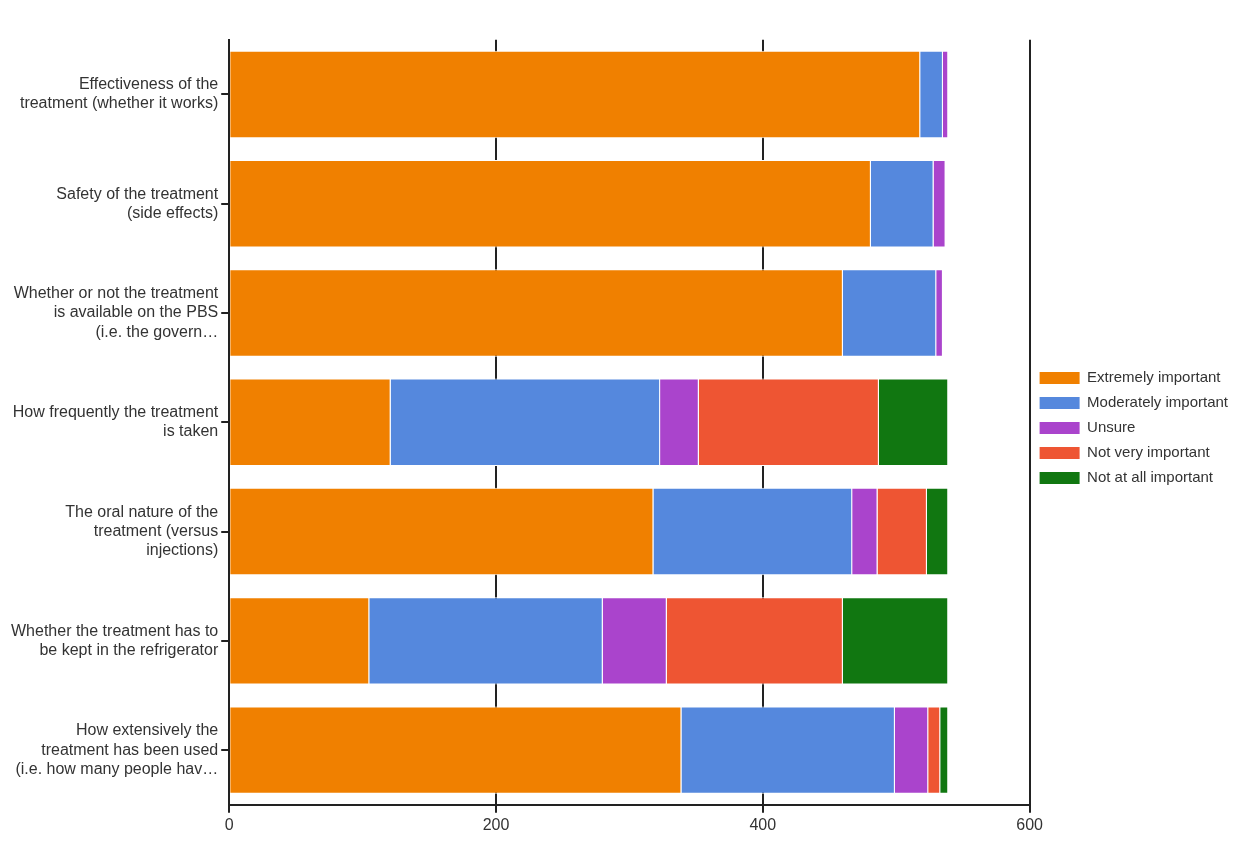 The width and height of the screenshot is (1259, 850). What do you see at coordinates (1111, 427) in the screenshot?
I see `legend-label: Unsure` at bounding box center [1111, 427].